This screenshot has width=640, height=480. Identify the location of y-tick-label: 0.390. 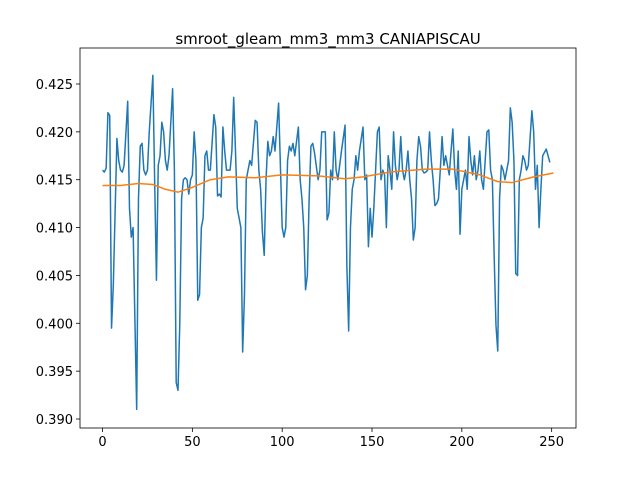
(54, 420).